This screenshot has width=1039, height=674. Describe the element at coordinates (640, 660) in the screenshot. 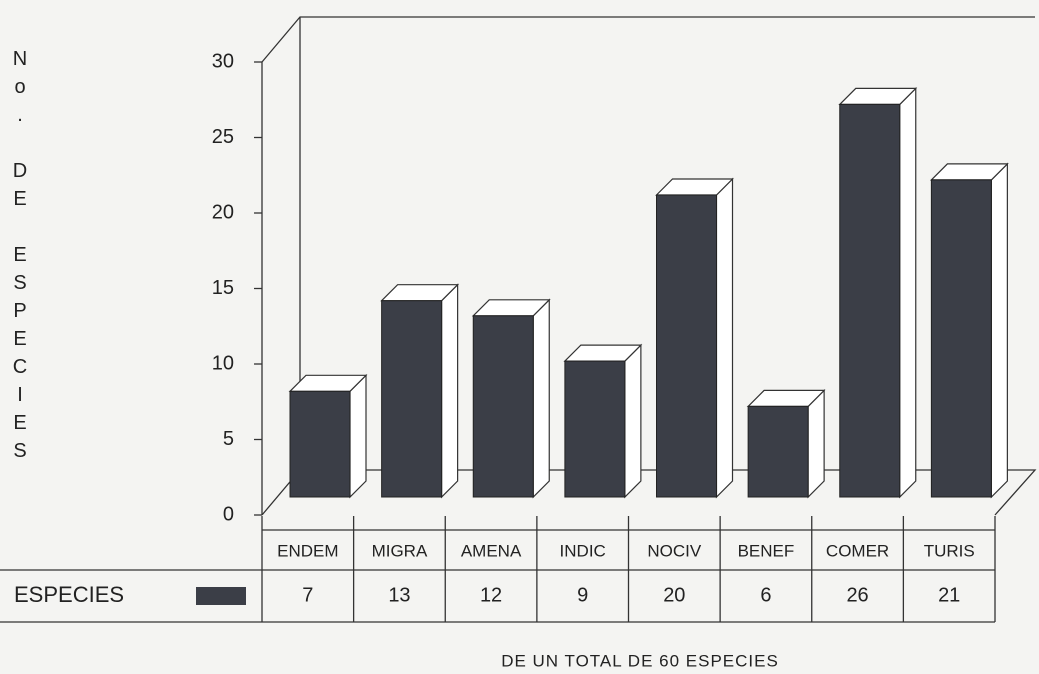

I see `x-axis-label: DE UN TOTAL DE 60 ESPECIES` at that location.